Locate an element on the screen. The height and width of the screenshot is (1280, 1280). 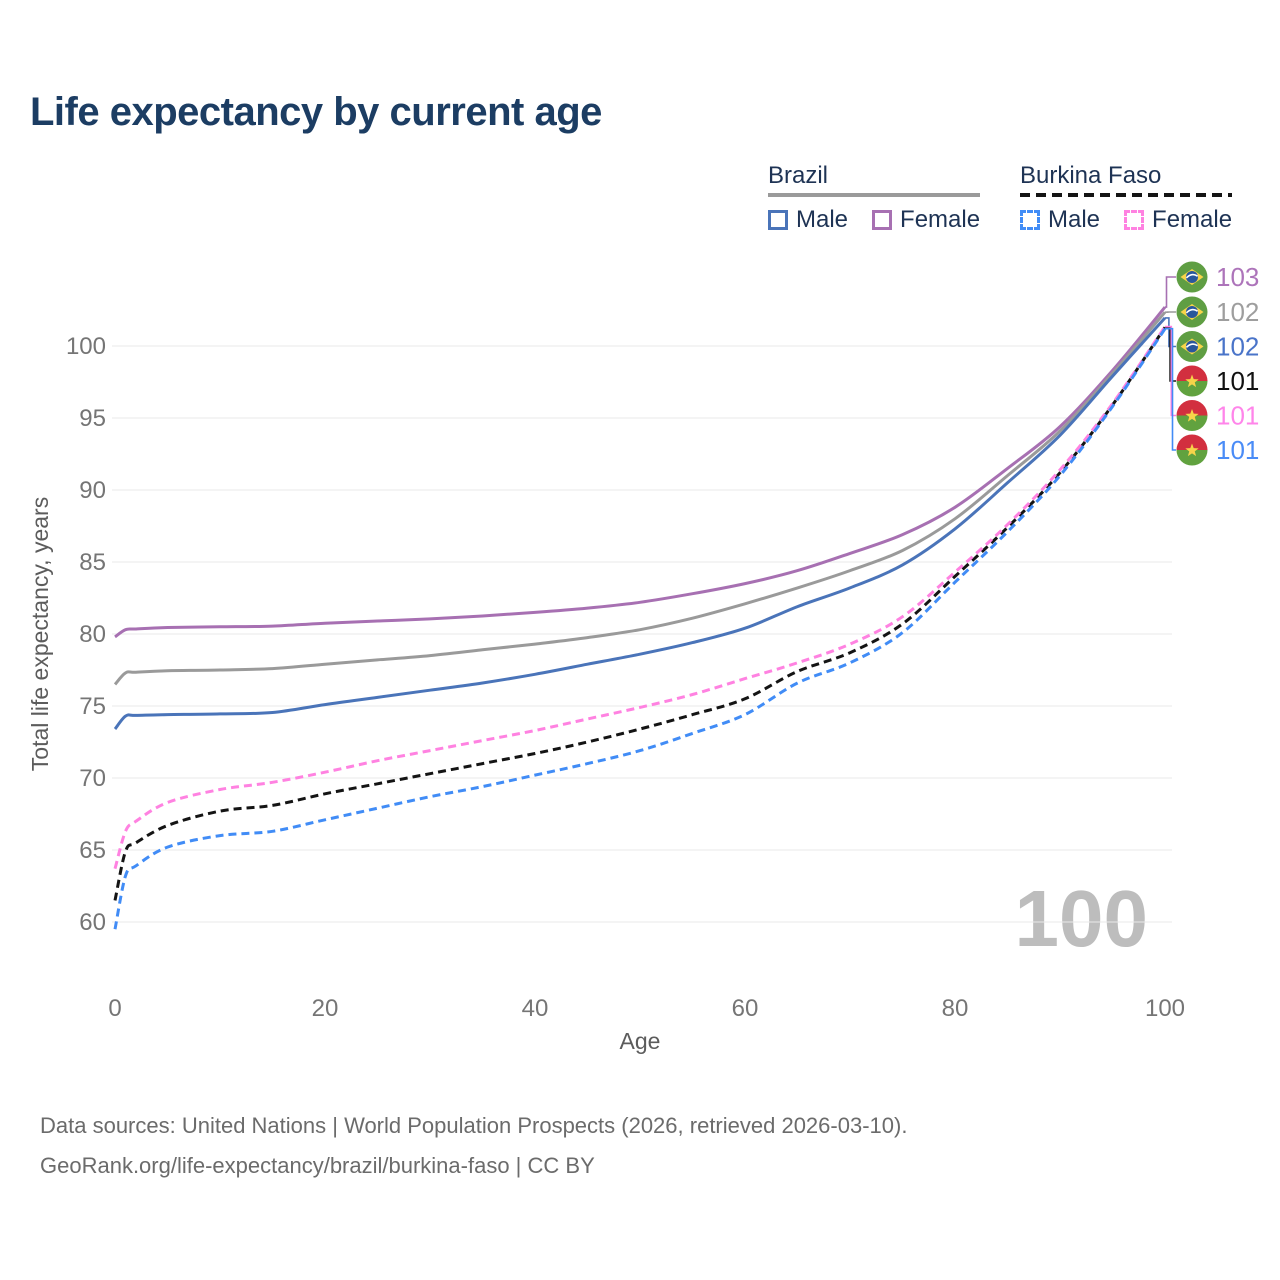
y-axis-title: Total life expectancy, years is located at coordinates (40, 634).